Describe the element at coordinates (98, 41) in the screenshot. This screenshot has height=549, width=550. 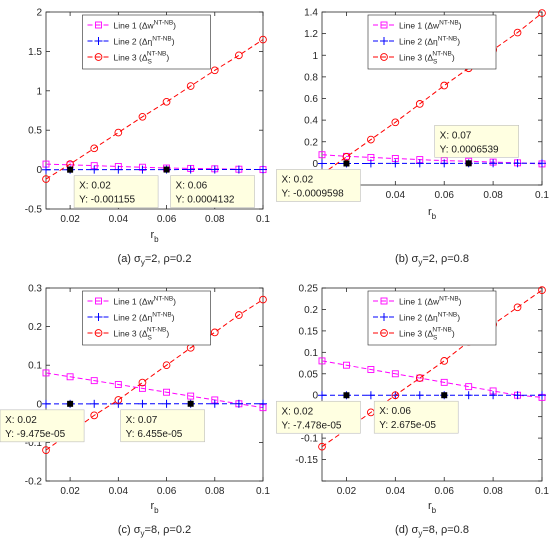
I see `legend-marker-plus` at that location.